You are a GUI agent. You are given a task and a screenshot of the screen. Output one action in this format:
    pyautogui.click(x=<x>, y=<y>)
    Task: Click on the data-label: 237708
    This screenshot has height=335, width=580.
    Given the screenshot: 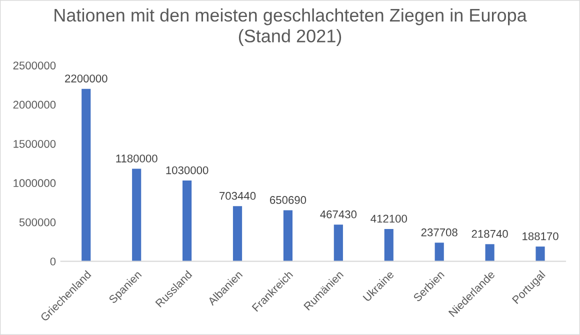 What is the action you would take?
    pyautogui.click(x=439, y=232)
    